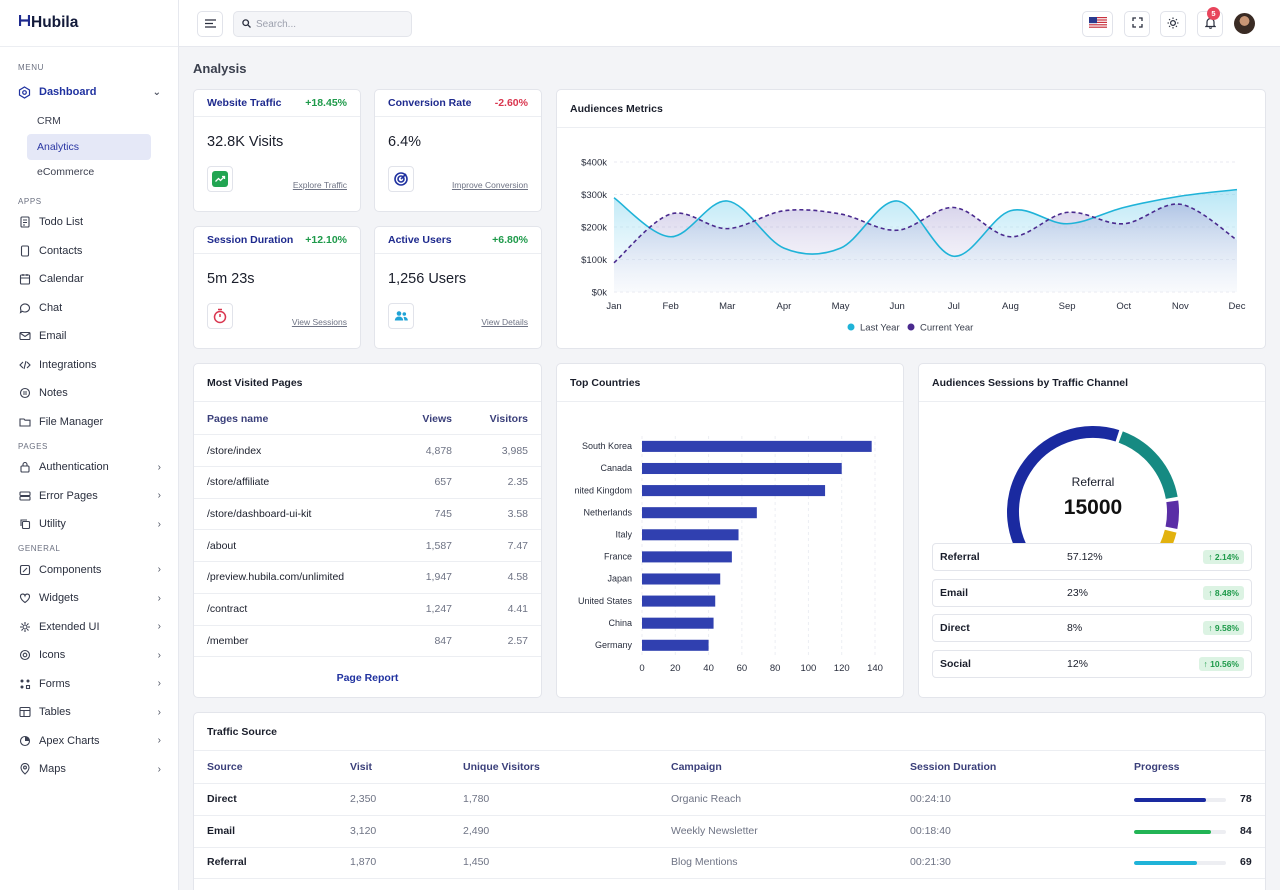  I want to click on page-report-link: Page Report, so click(367, 678).